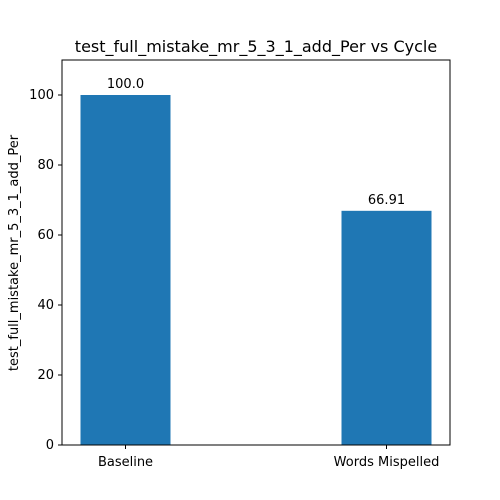 The height and width of the screenshot is (500, 500). I want to click on x-tick-label-1: Words Mispelled, so click(387, 462).